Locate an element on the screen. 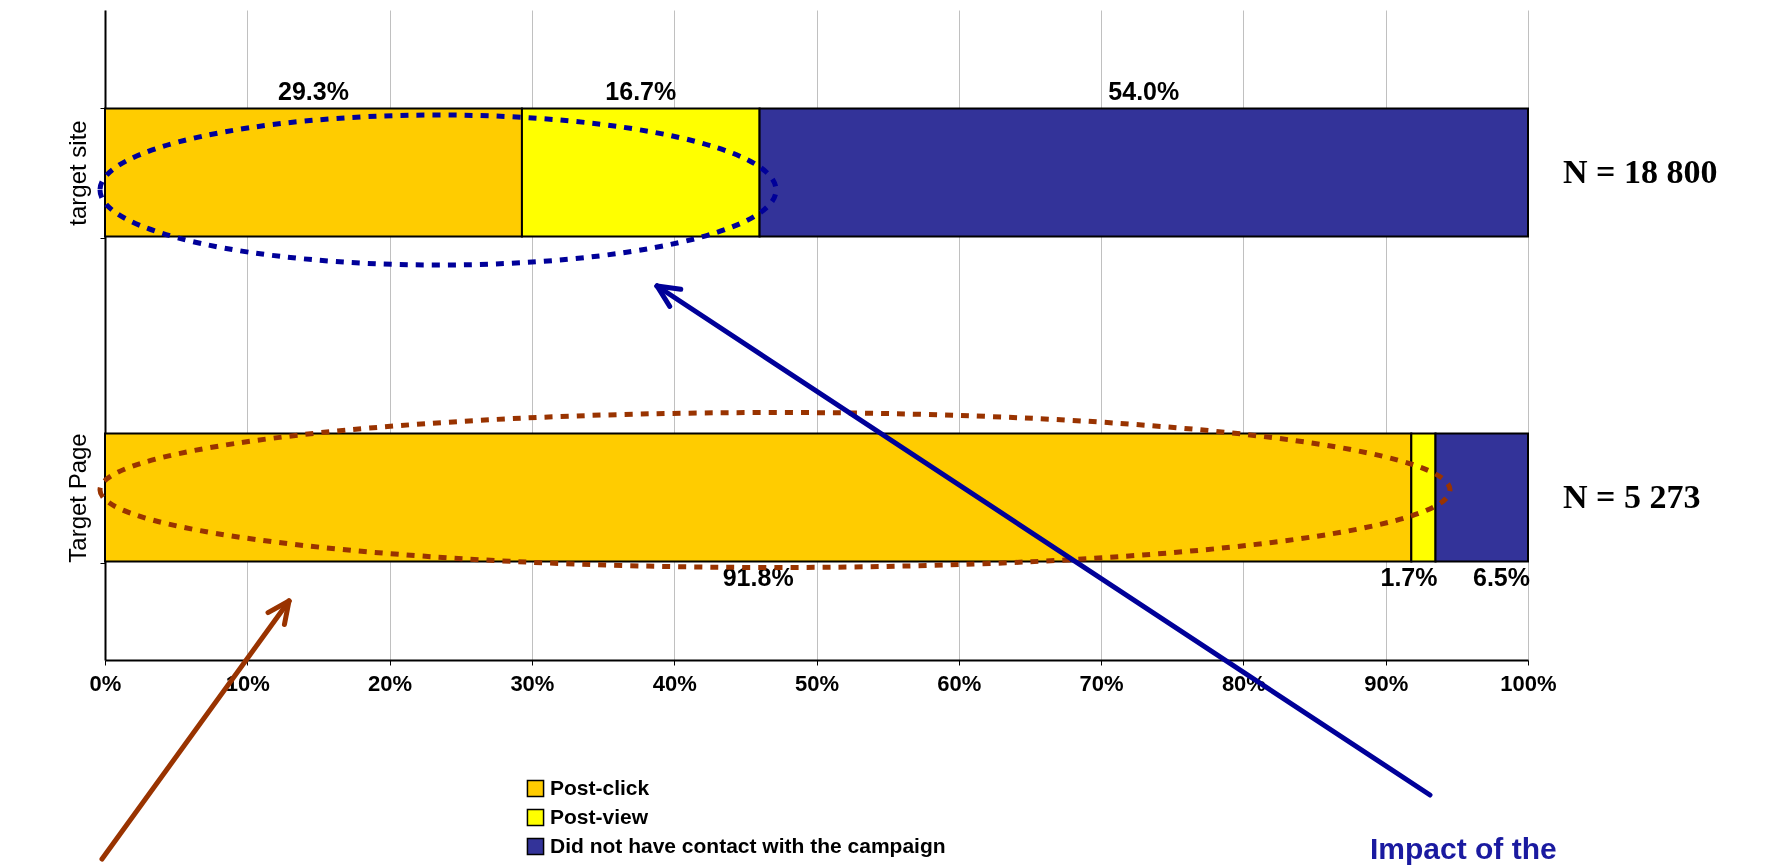 The height and width of the screenshot is (868, 1773). legend-label: Post-view is located at coordinates (599, 816).